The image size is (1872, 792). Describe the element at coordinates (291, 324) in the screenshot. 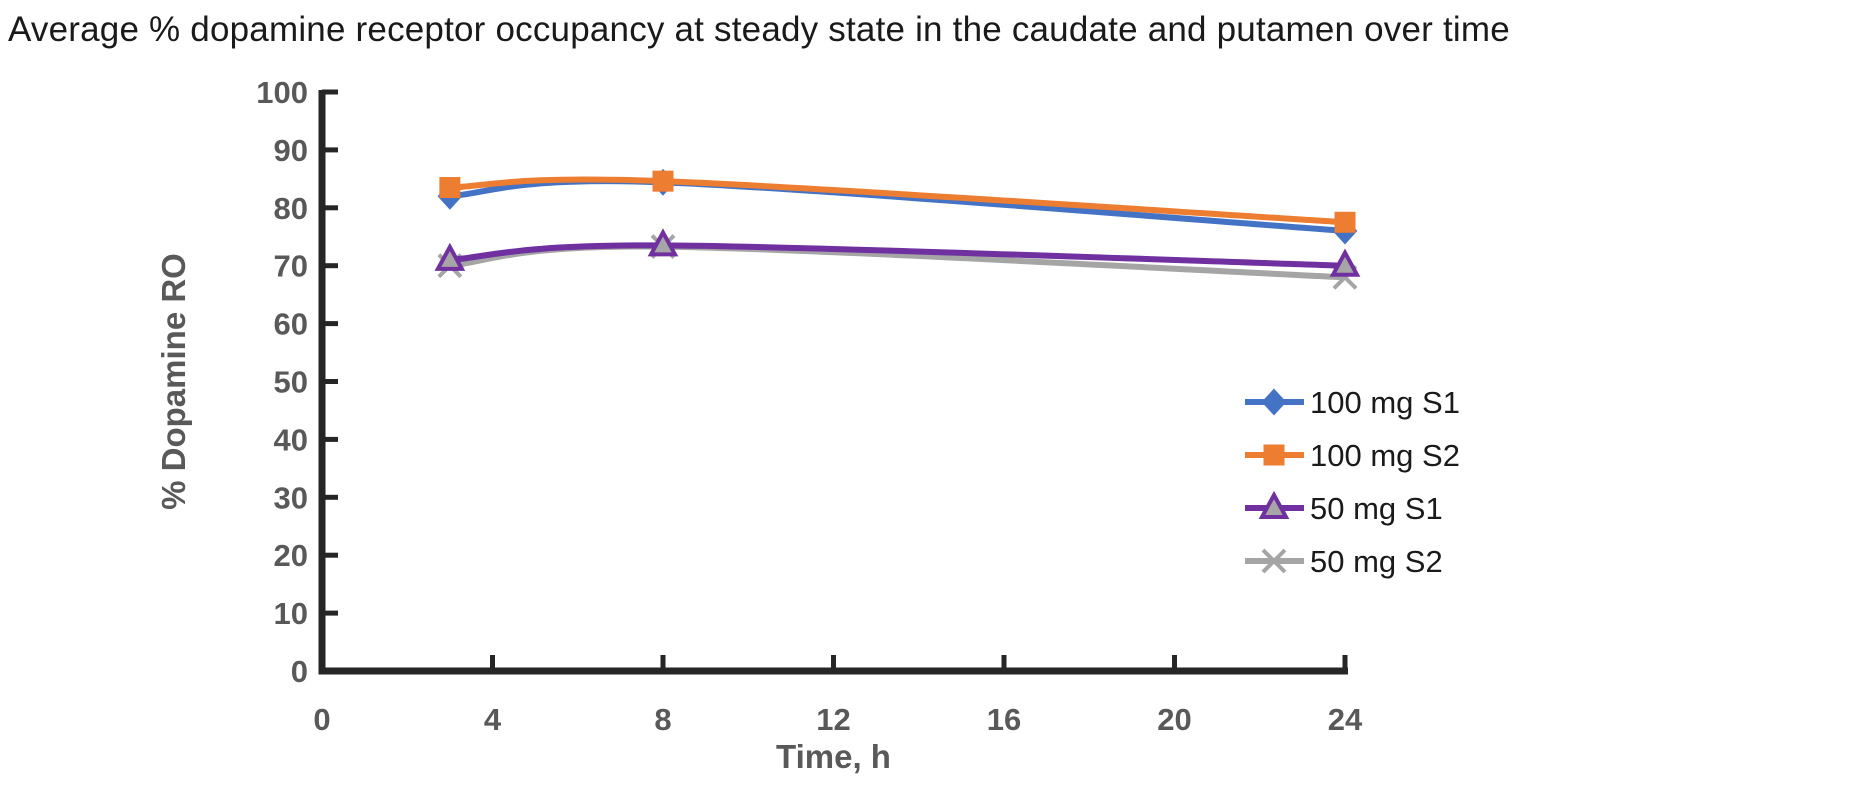

I see `y-tick-label: 60` at that location.